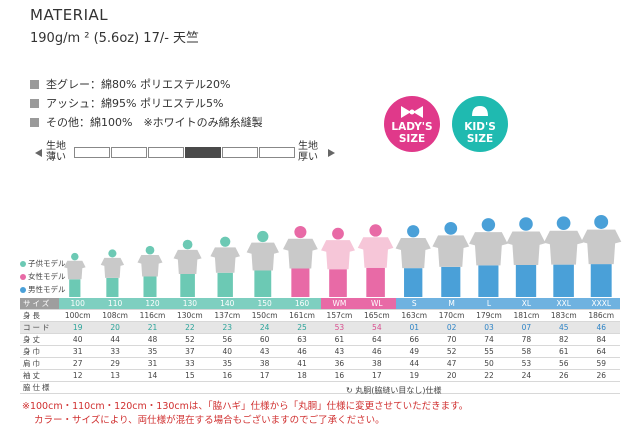  I want to click on table-cell: 07, so click(526, 327).